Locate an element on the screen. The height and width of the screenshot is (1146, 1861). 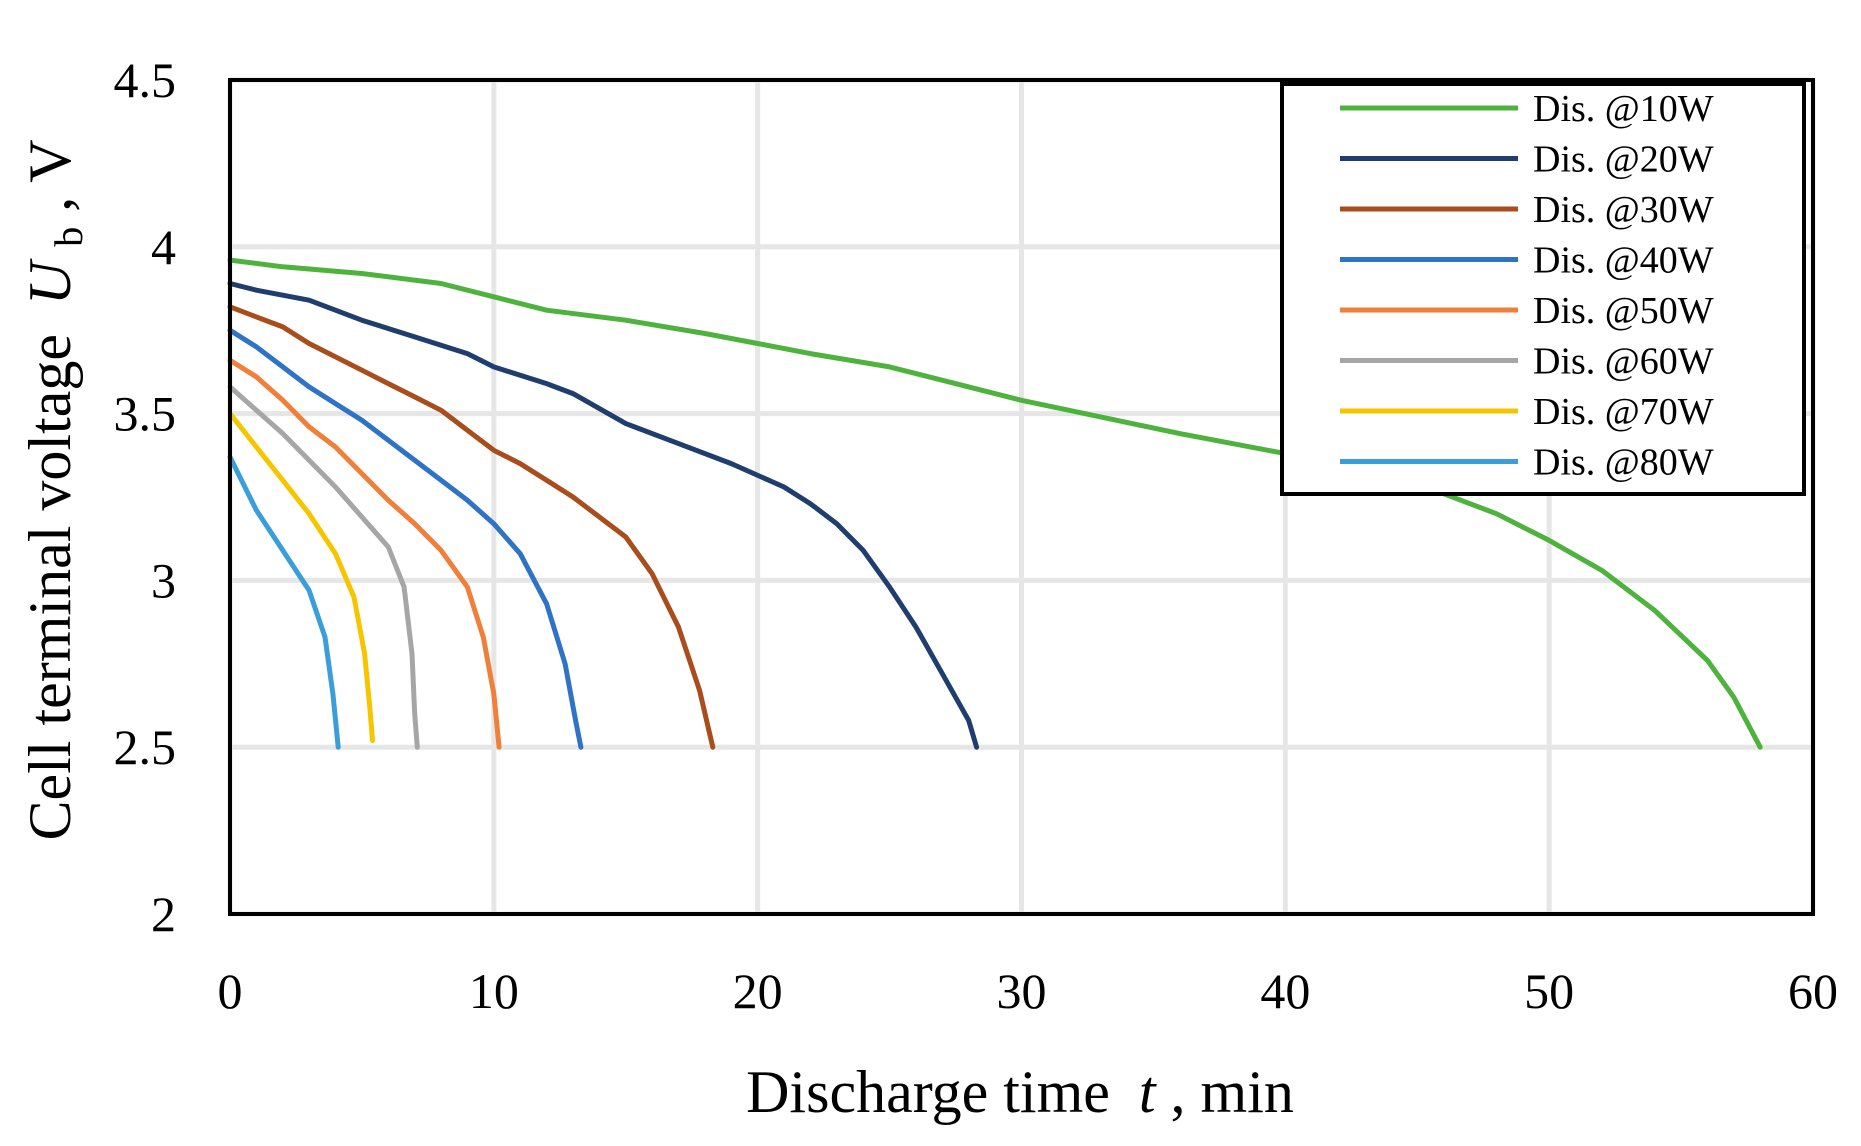
y-tick-label: 4.5 is located at coordinates (145, 80).